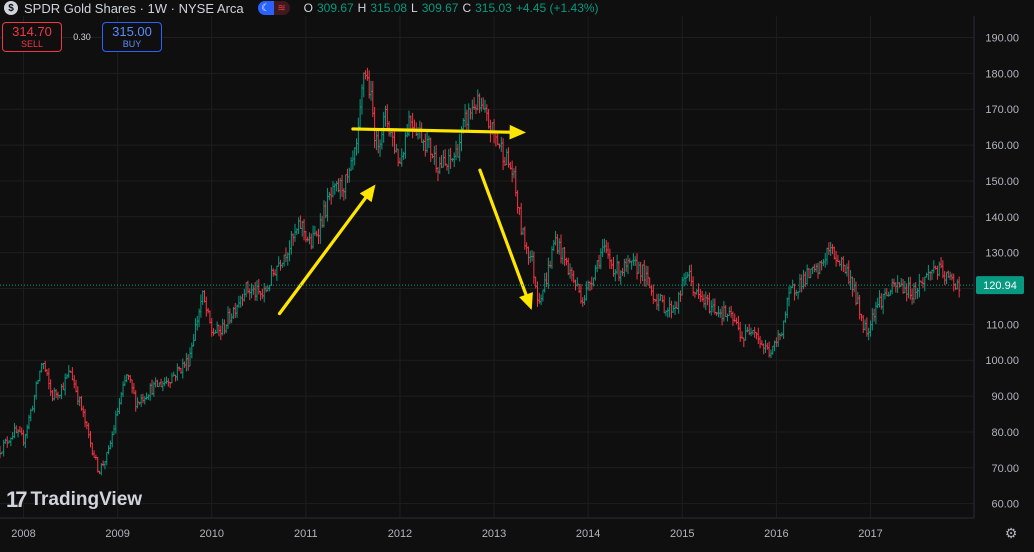  I want to click on low-label: L, so click(414, 8).